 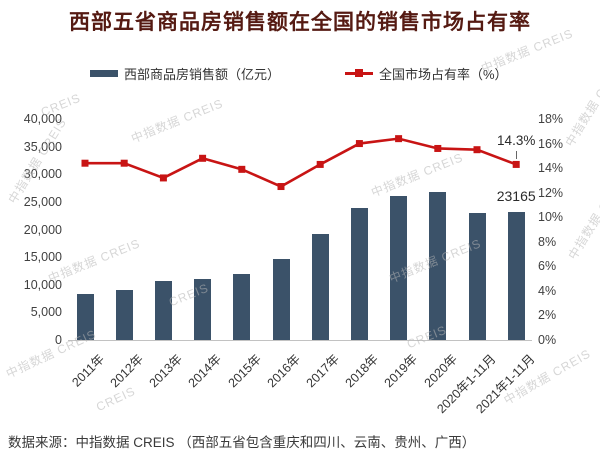 I want to click on right-axis-tick: 16%, so click(x=551, y=143).